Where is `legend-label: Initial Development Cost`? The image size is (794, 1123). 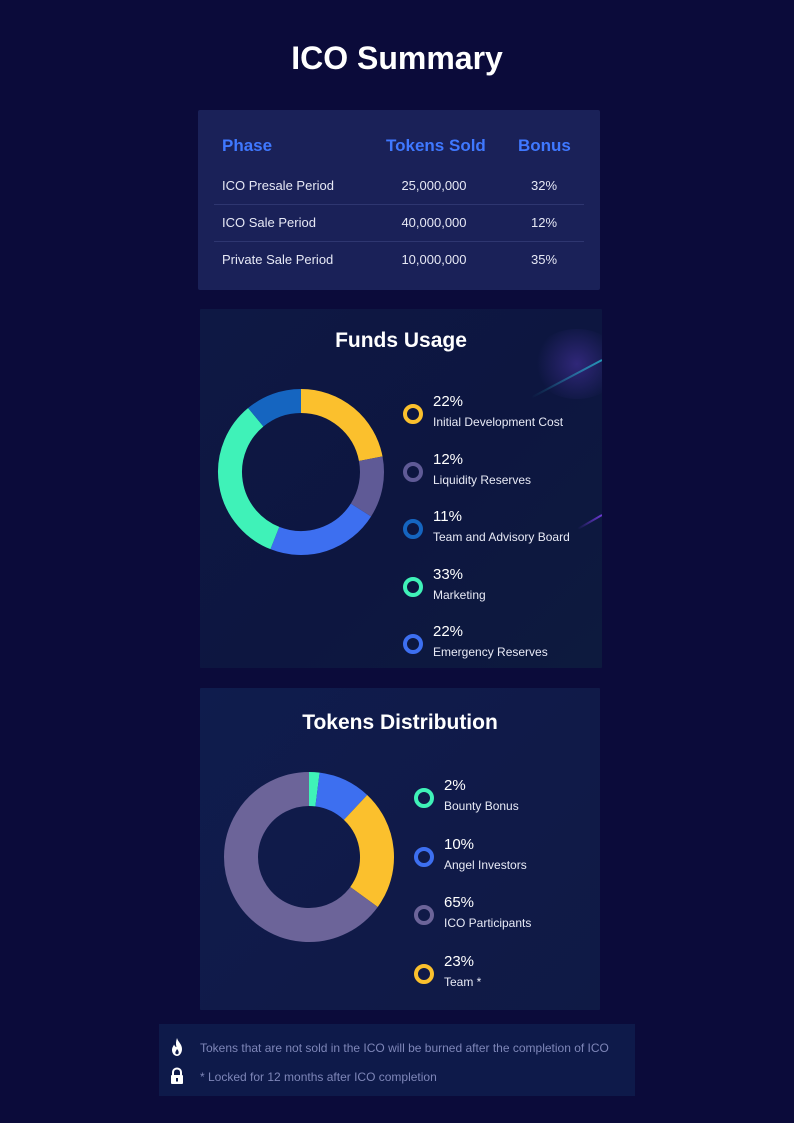
legend-label: Initial Development Cost is located at coordinates (498, 422).